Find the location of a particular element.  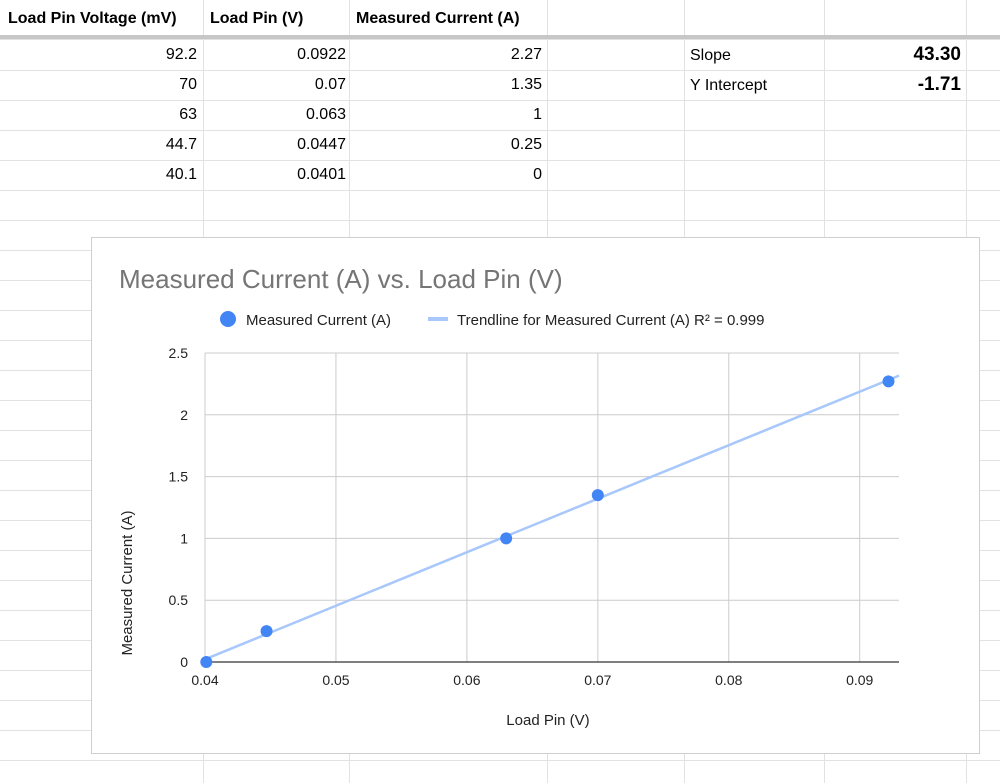

x-tick-label: 0.07 is located at coordinates (597, 680).